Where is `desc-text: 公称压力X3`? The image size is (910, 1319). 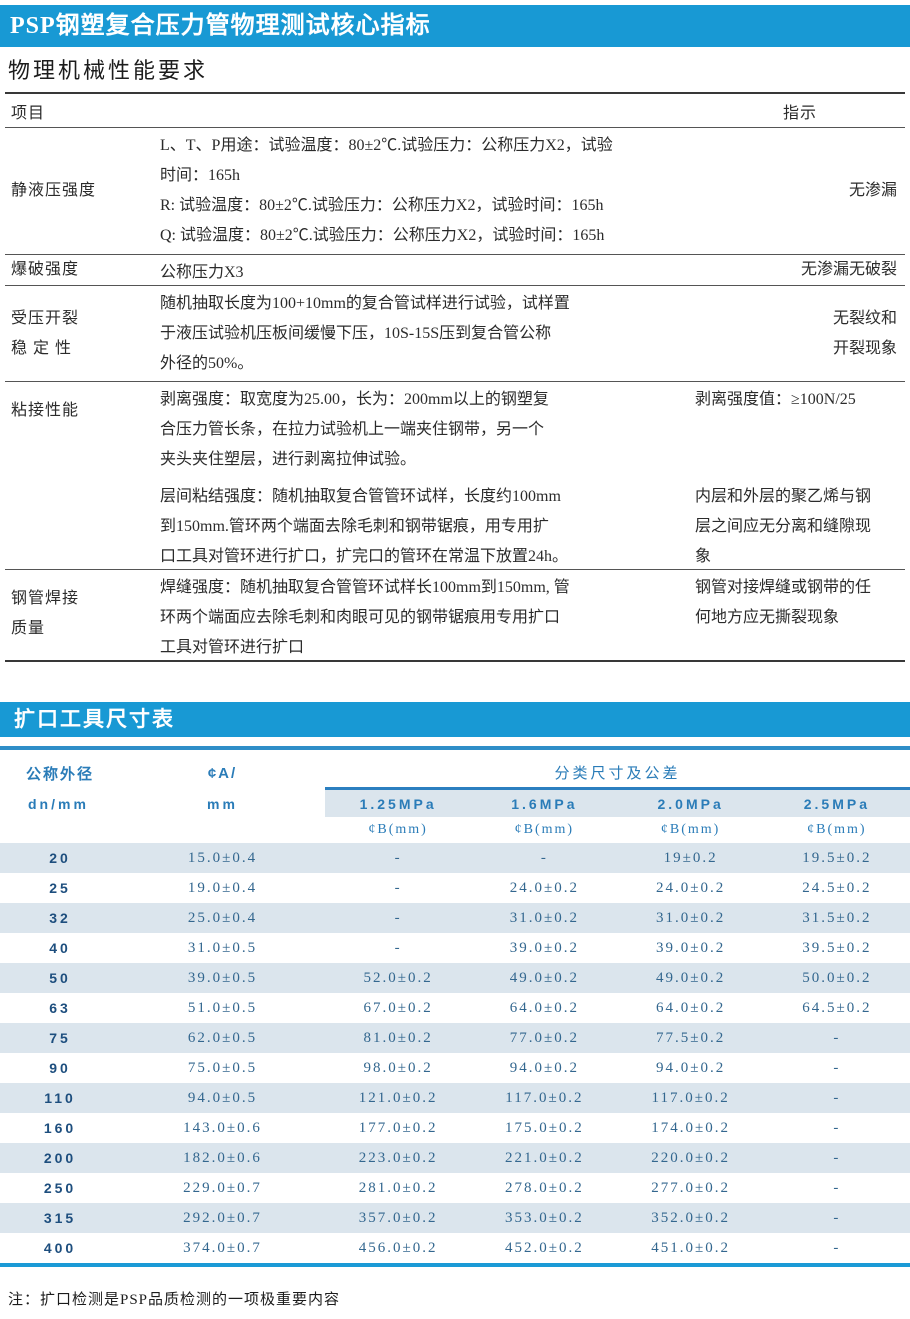
desc-text: 公称压力X3 is located at coordinates (202, 272).